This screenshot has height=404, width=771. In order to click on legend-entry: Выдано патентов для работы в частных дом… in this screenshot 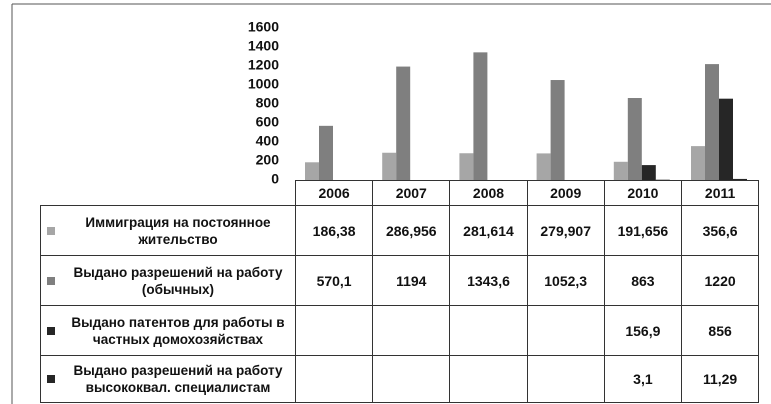, I will do `click(168, 330)`.